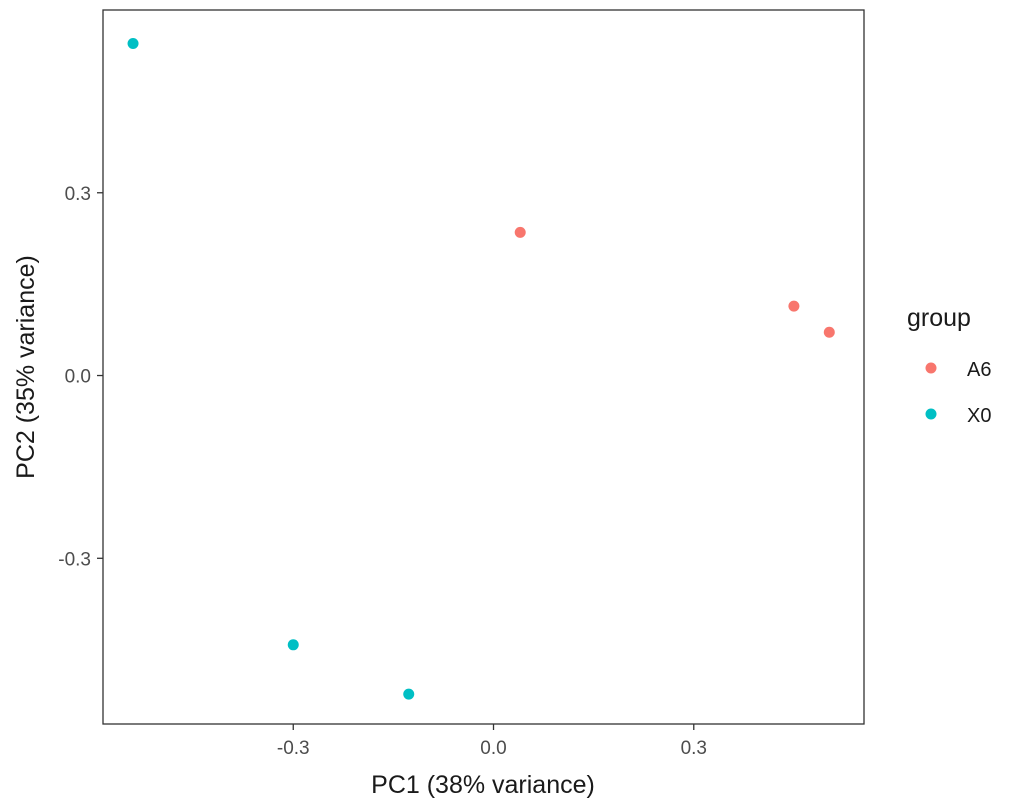 The image size is (1016, 806). Describe the element at coordinates (78, 194) in the screenshot. I see `y-tick-label: 0.3` at that location.